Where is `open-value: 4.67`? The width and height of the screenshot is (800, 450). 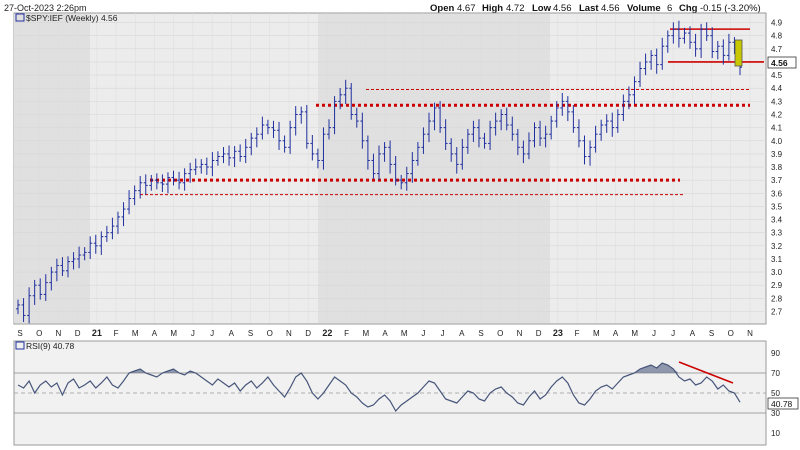 open-value: 4.67 is located at coordinates (466, 8).